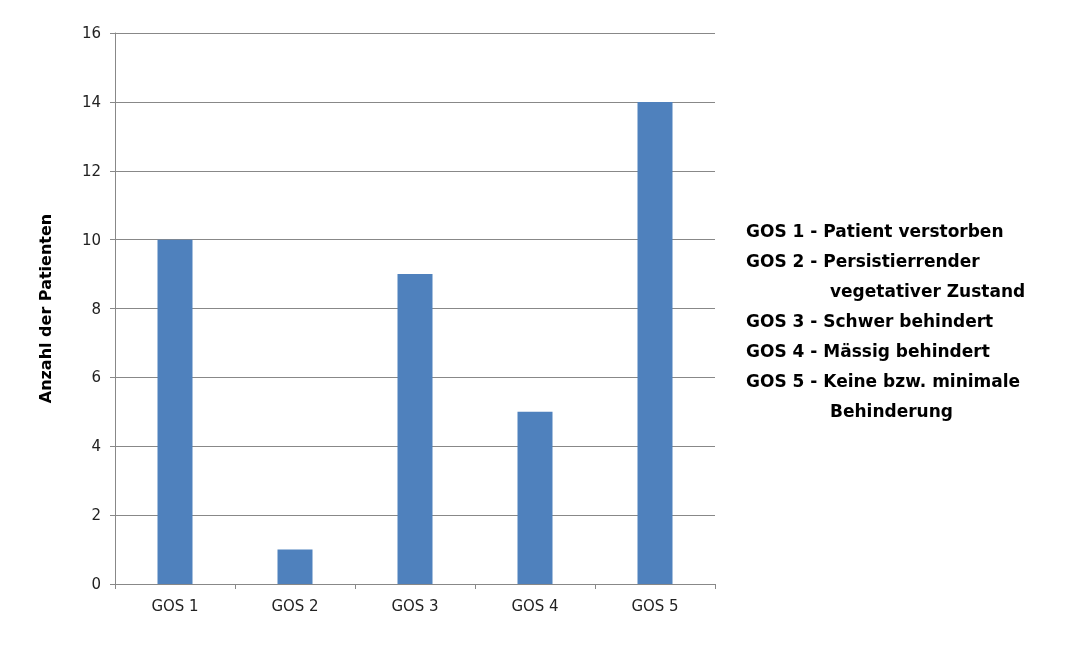 The width and height of the screenshot is (1091, 655). What do you see at coordinates (96, 377) in the screenshot?
I see `y-tick-label: 6` at bounding box center [96, 377].